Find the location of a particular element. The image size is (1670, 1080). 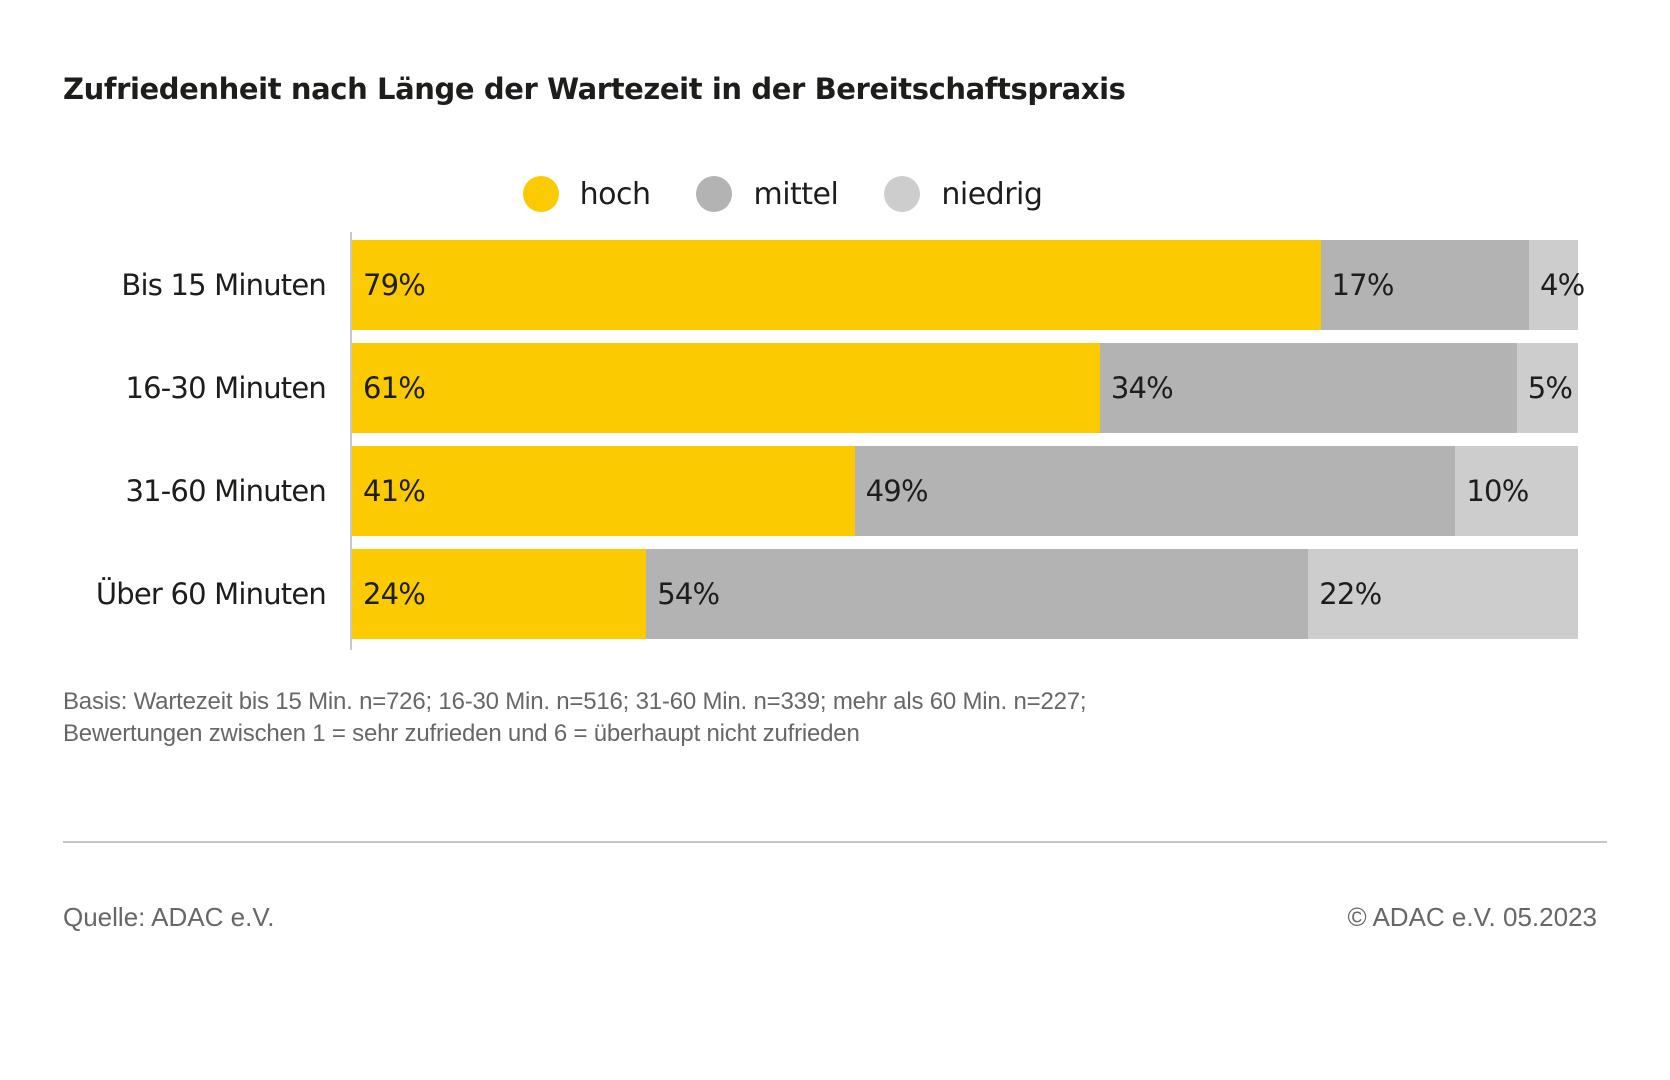

y-axis-line is located at coordinates (351, 441).